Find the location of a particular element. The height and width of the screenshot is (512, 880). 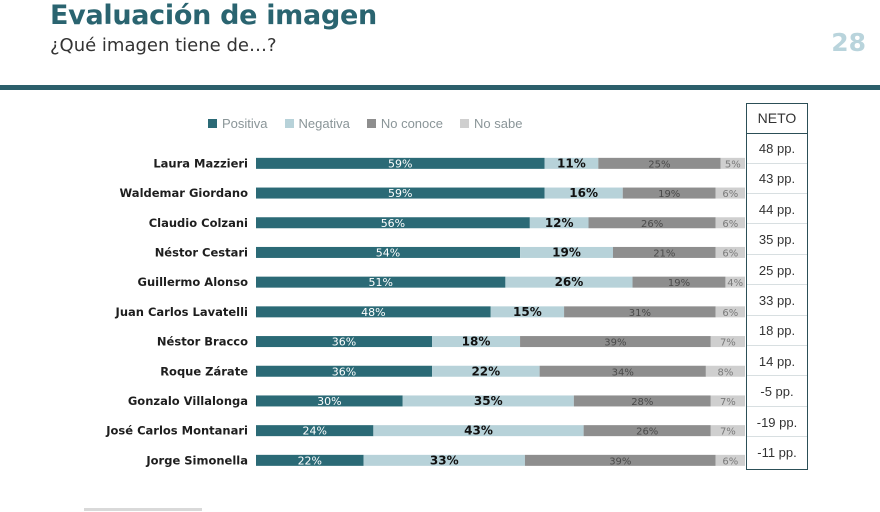

value-label: 48% is located at coordinates (373, 312).